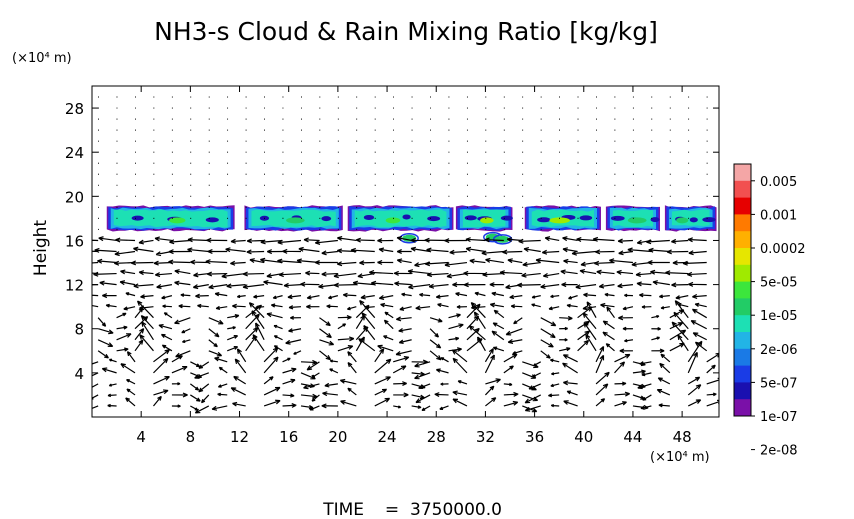  I want to click on y-tick-label: 24, so click(74, 153).